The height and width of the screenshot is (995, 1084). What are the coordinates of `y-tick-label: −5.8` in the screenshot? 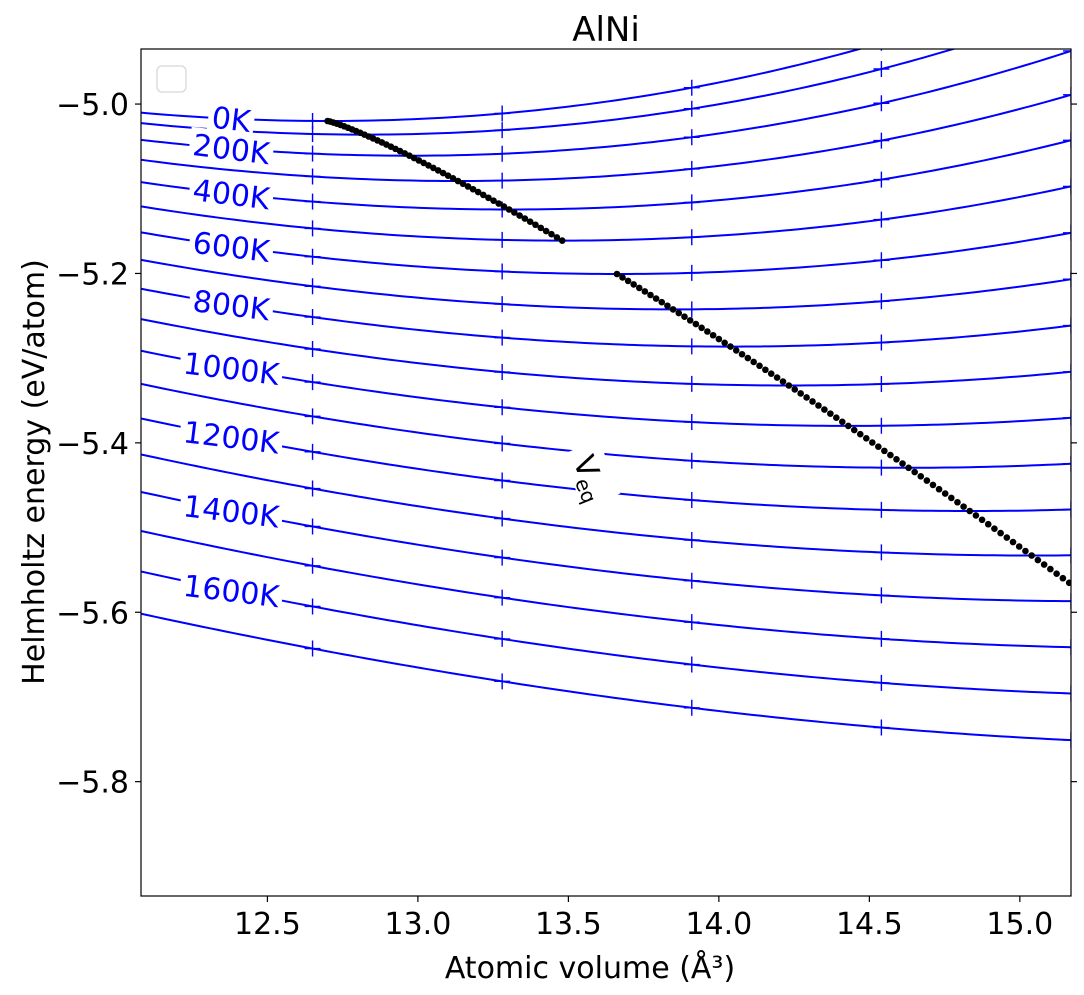 It's located at (92, 783).